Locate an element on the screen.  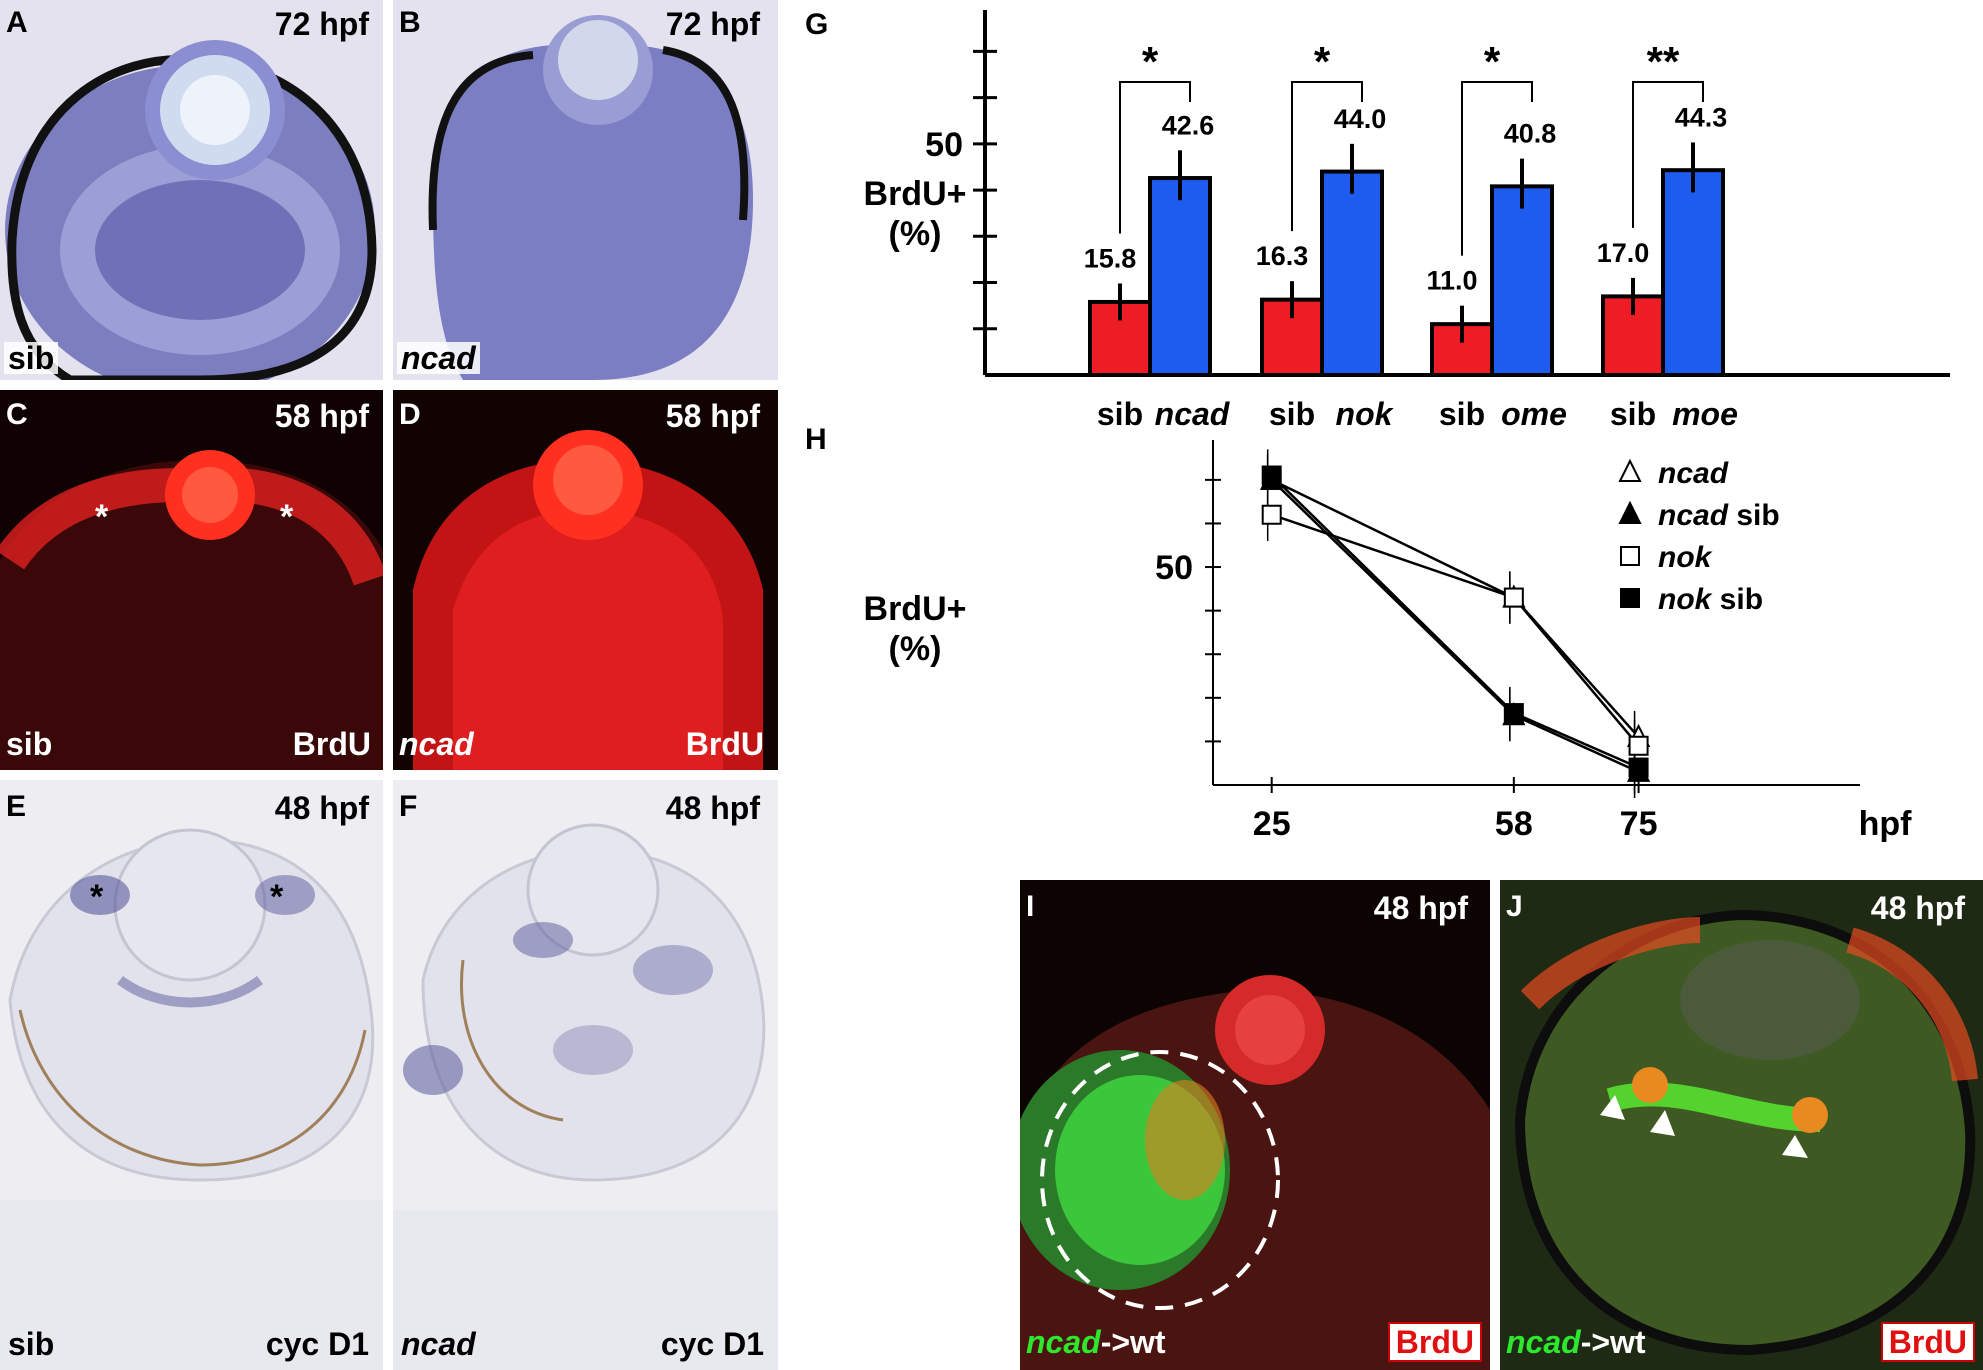
panel-a-sib-72hpf: A 72 hpf sib is located at coordinates (191, 190).